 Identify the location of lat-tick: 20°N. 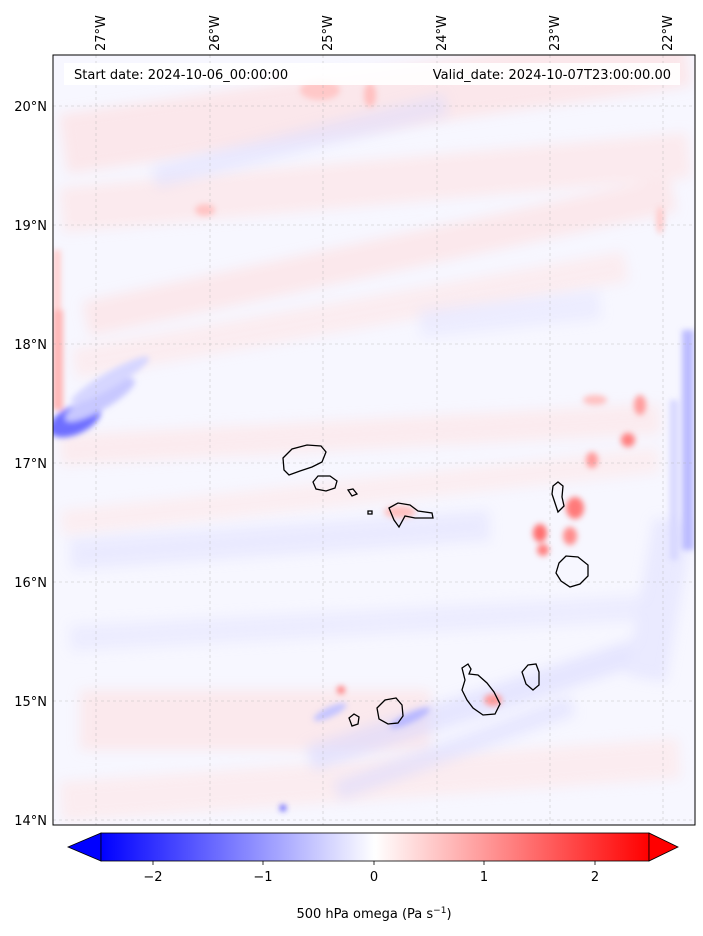
(30, 107).